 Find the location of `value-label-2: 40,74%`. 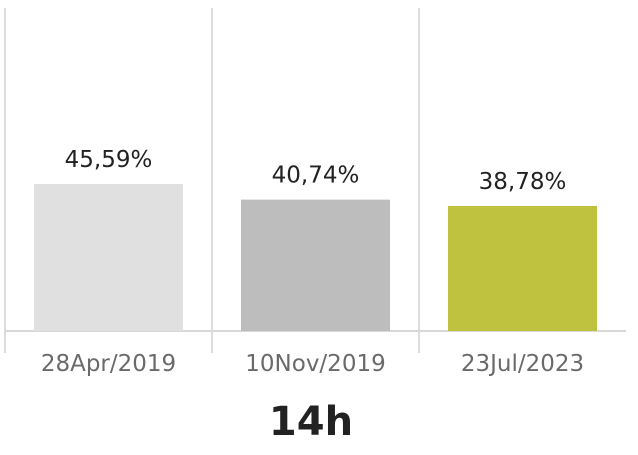

value-label-2: 40,74% is located at coordinates (316, 176).